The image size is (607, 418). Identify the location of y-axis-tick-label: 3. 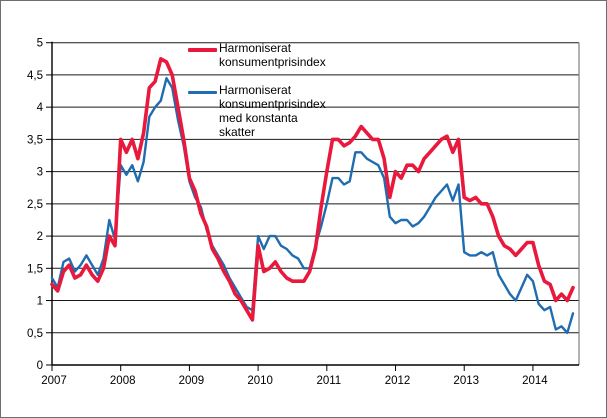
(40, 173).